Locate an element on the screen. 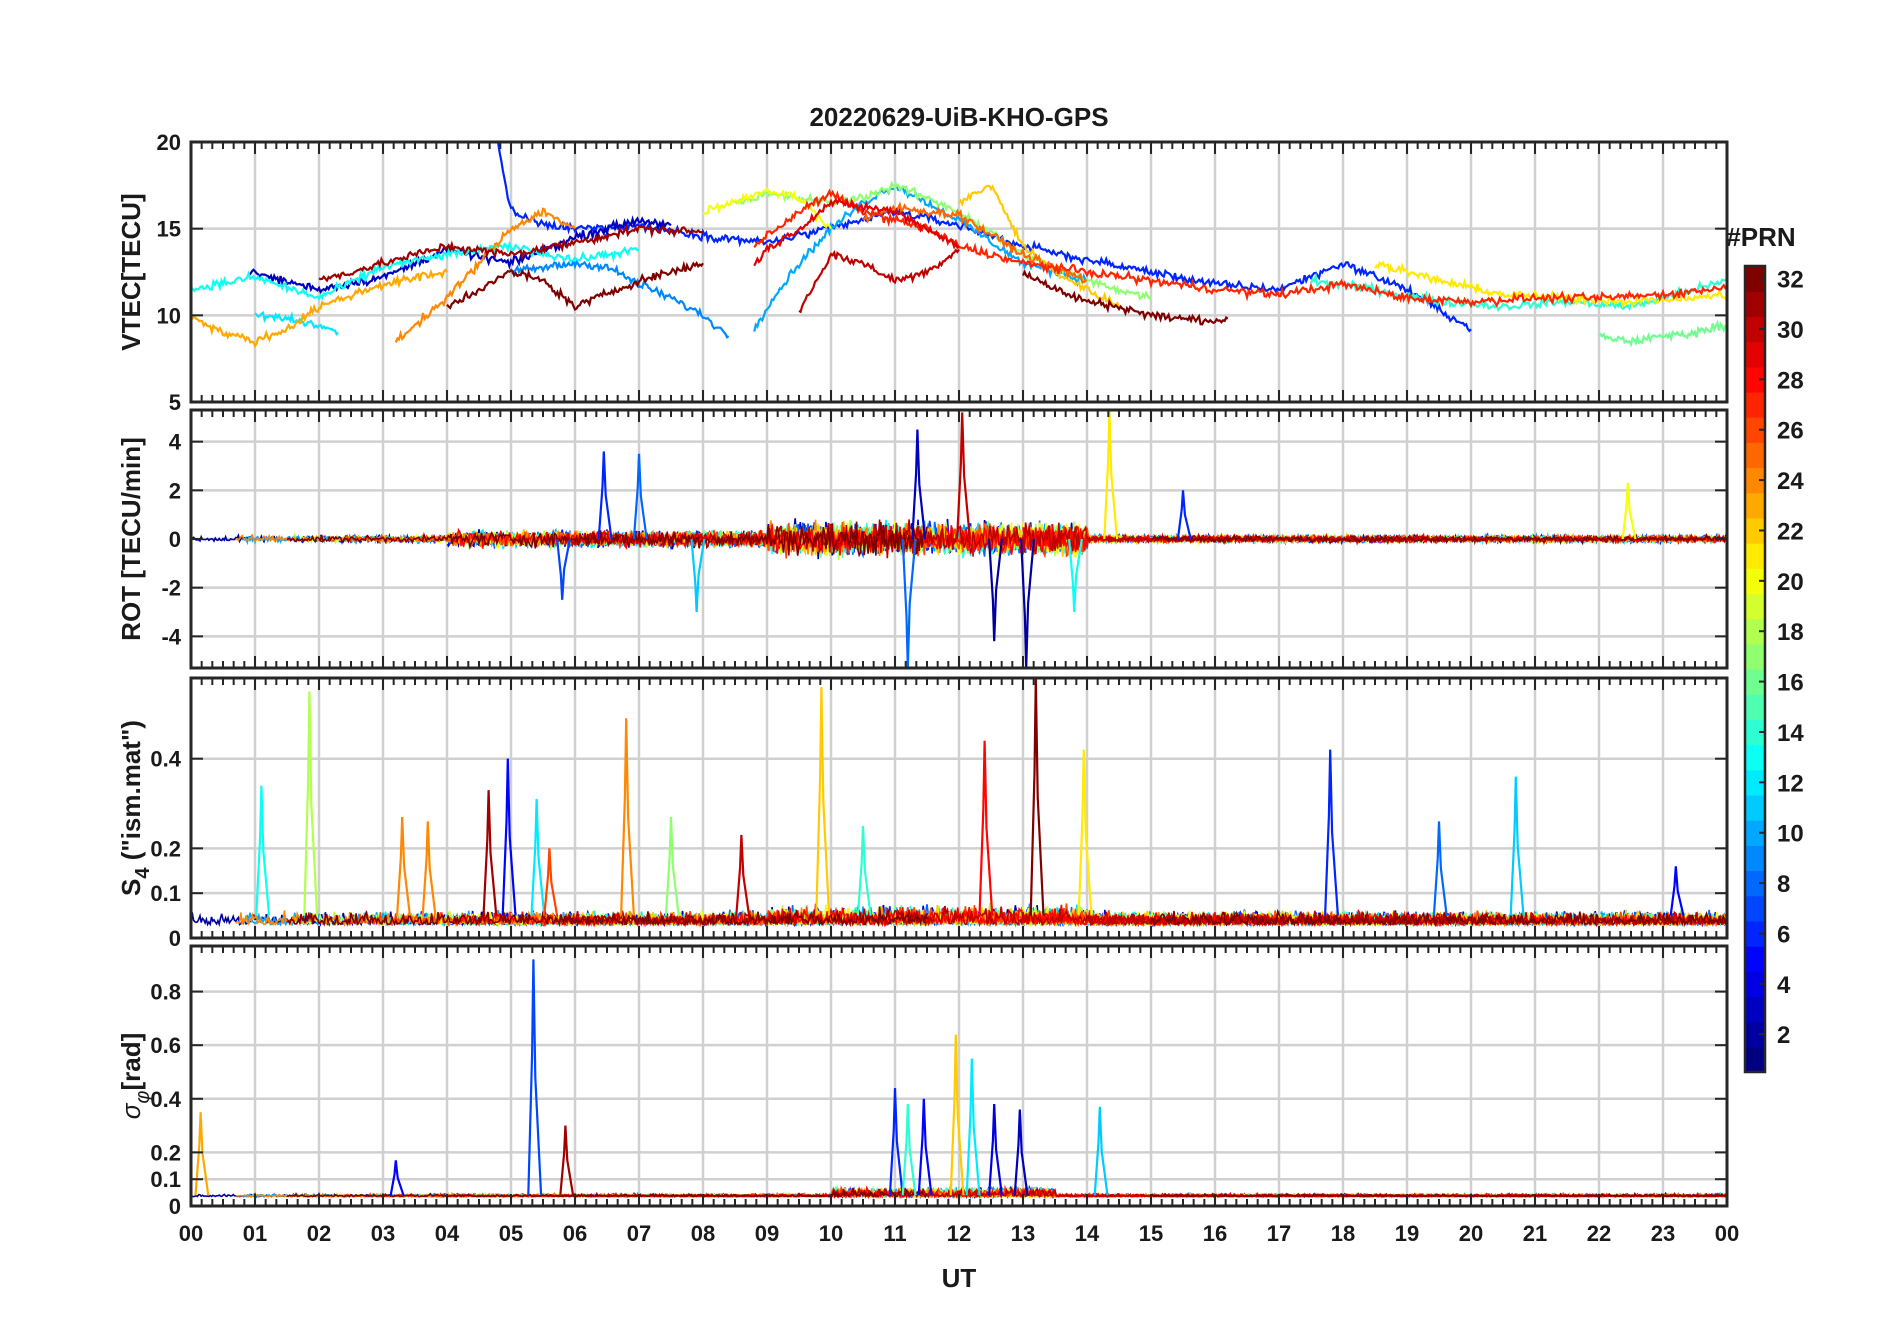  x-tick-label: 00 is located at coordinates (1727, 1233).